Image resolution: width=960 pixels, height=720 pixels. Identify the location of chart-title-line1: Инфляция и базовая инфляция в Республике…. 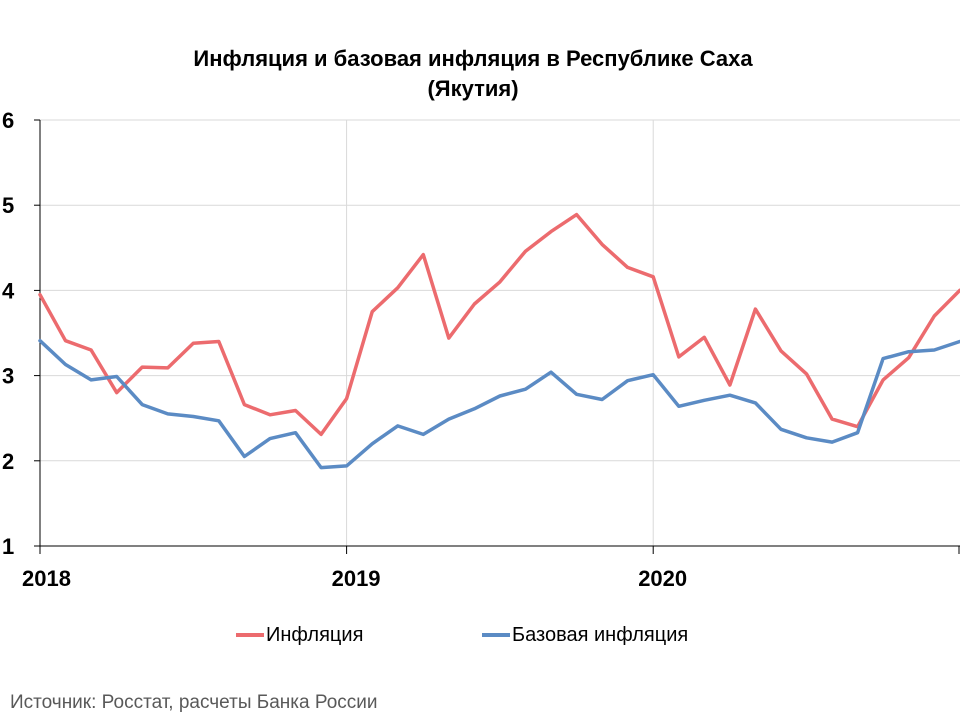
(473, 58).